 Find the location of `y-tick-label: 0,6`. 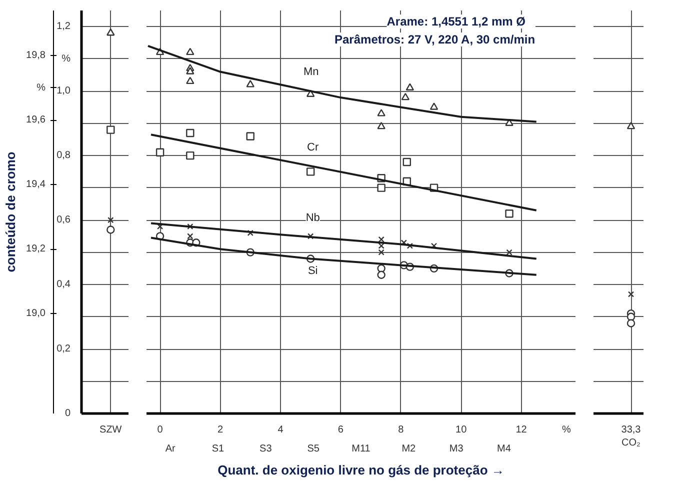

y-tick-label: 0,6 is located at coordinates (63, 220).